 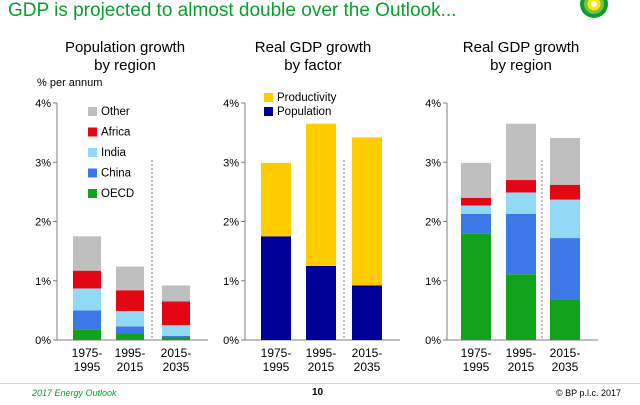 What do you see at coordinates (43, 163) in the screenshot?
I see `chart-1-ytick-label: 3%` at bounding box center [43, 163].